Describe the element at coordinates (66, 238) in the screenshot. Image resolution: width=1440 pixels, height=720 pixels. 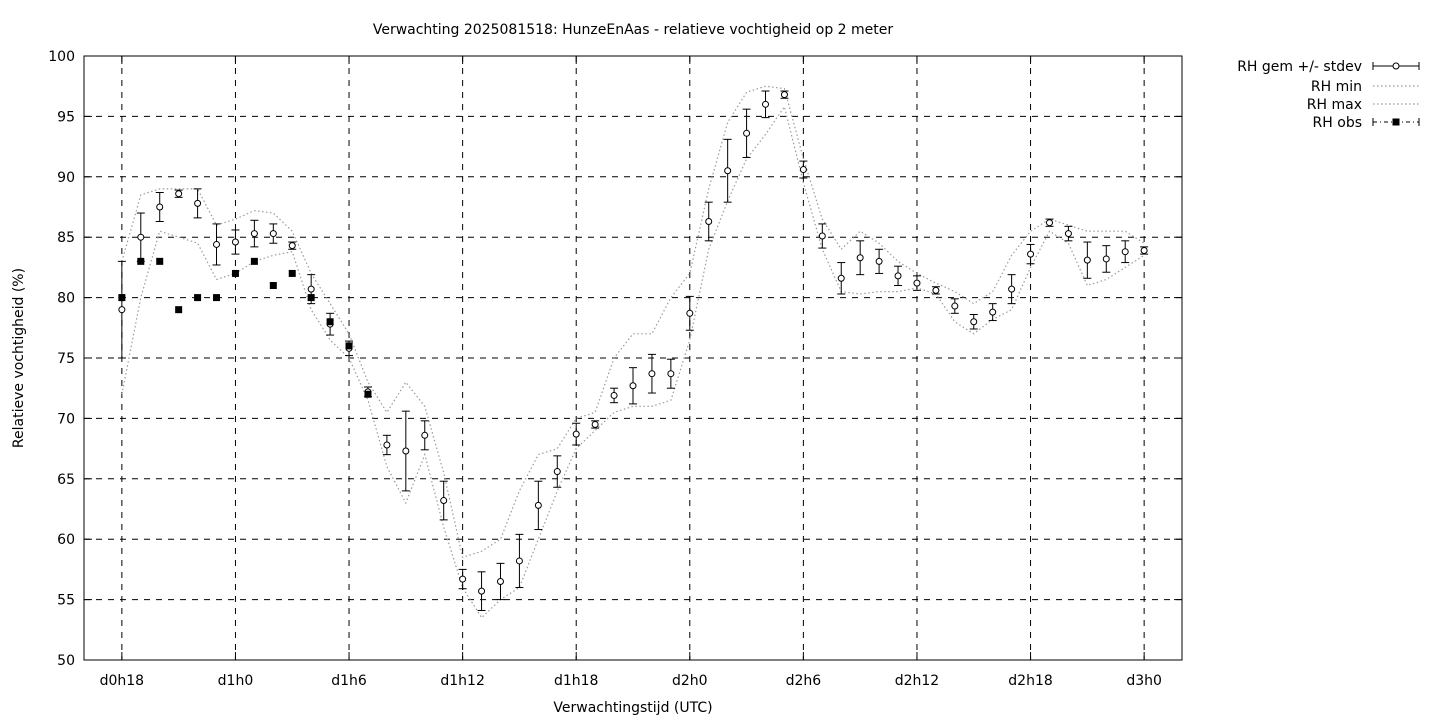
I see `y-tick-label: 85` at that location.